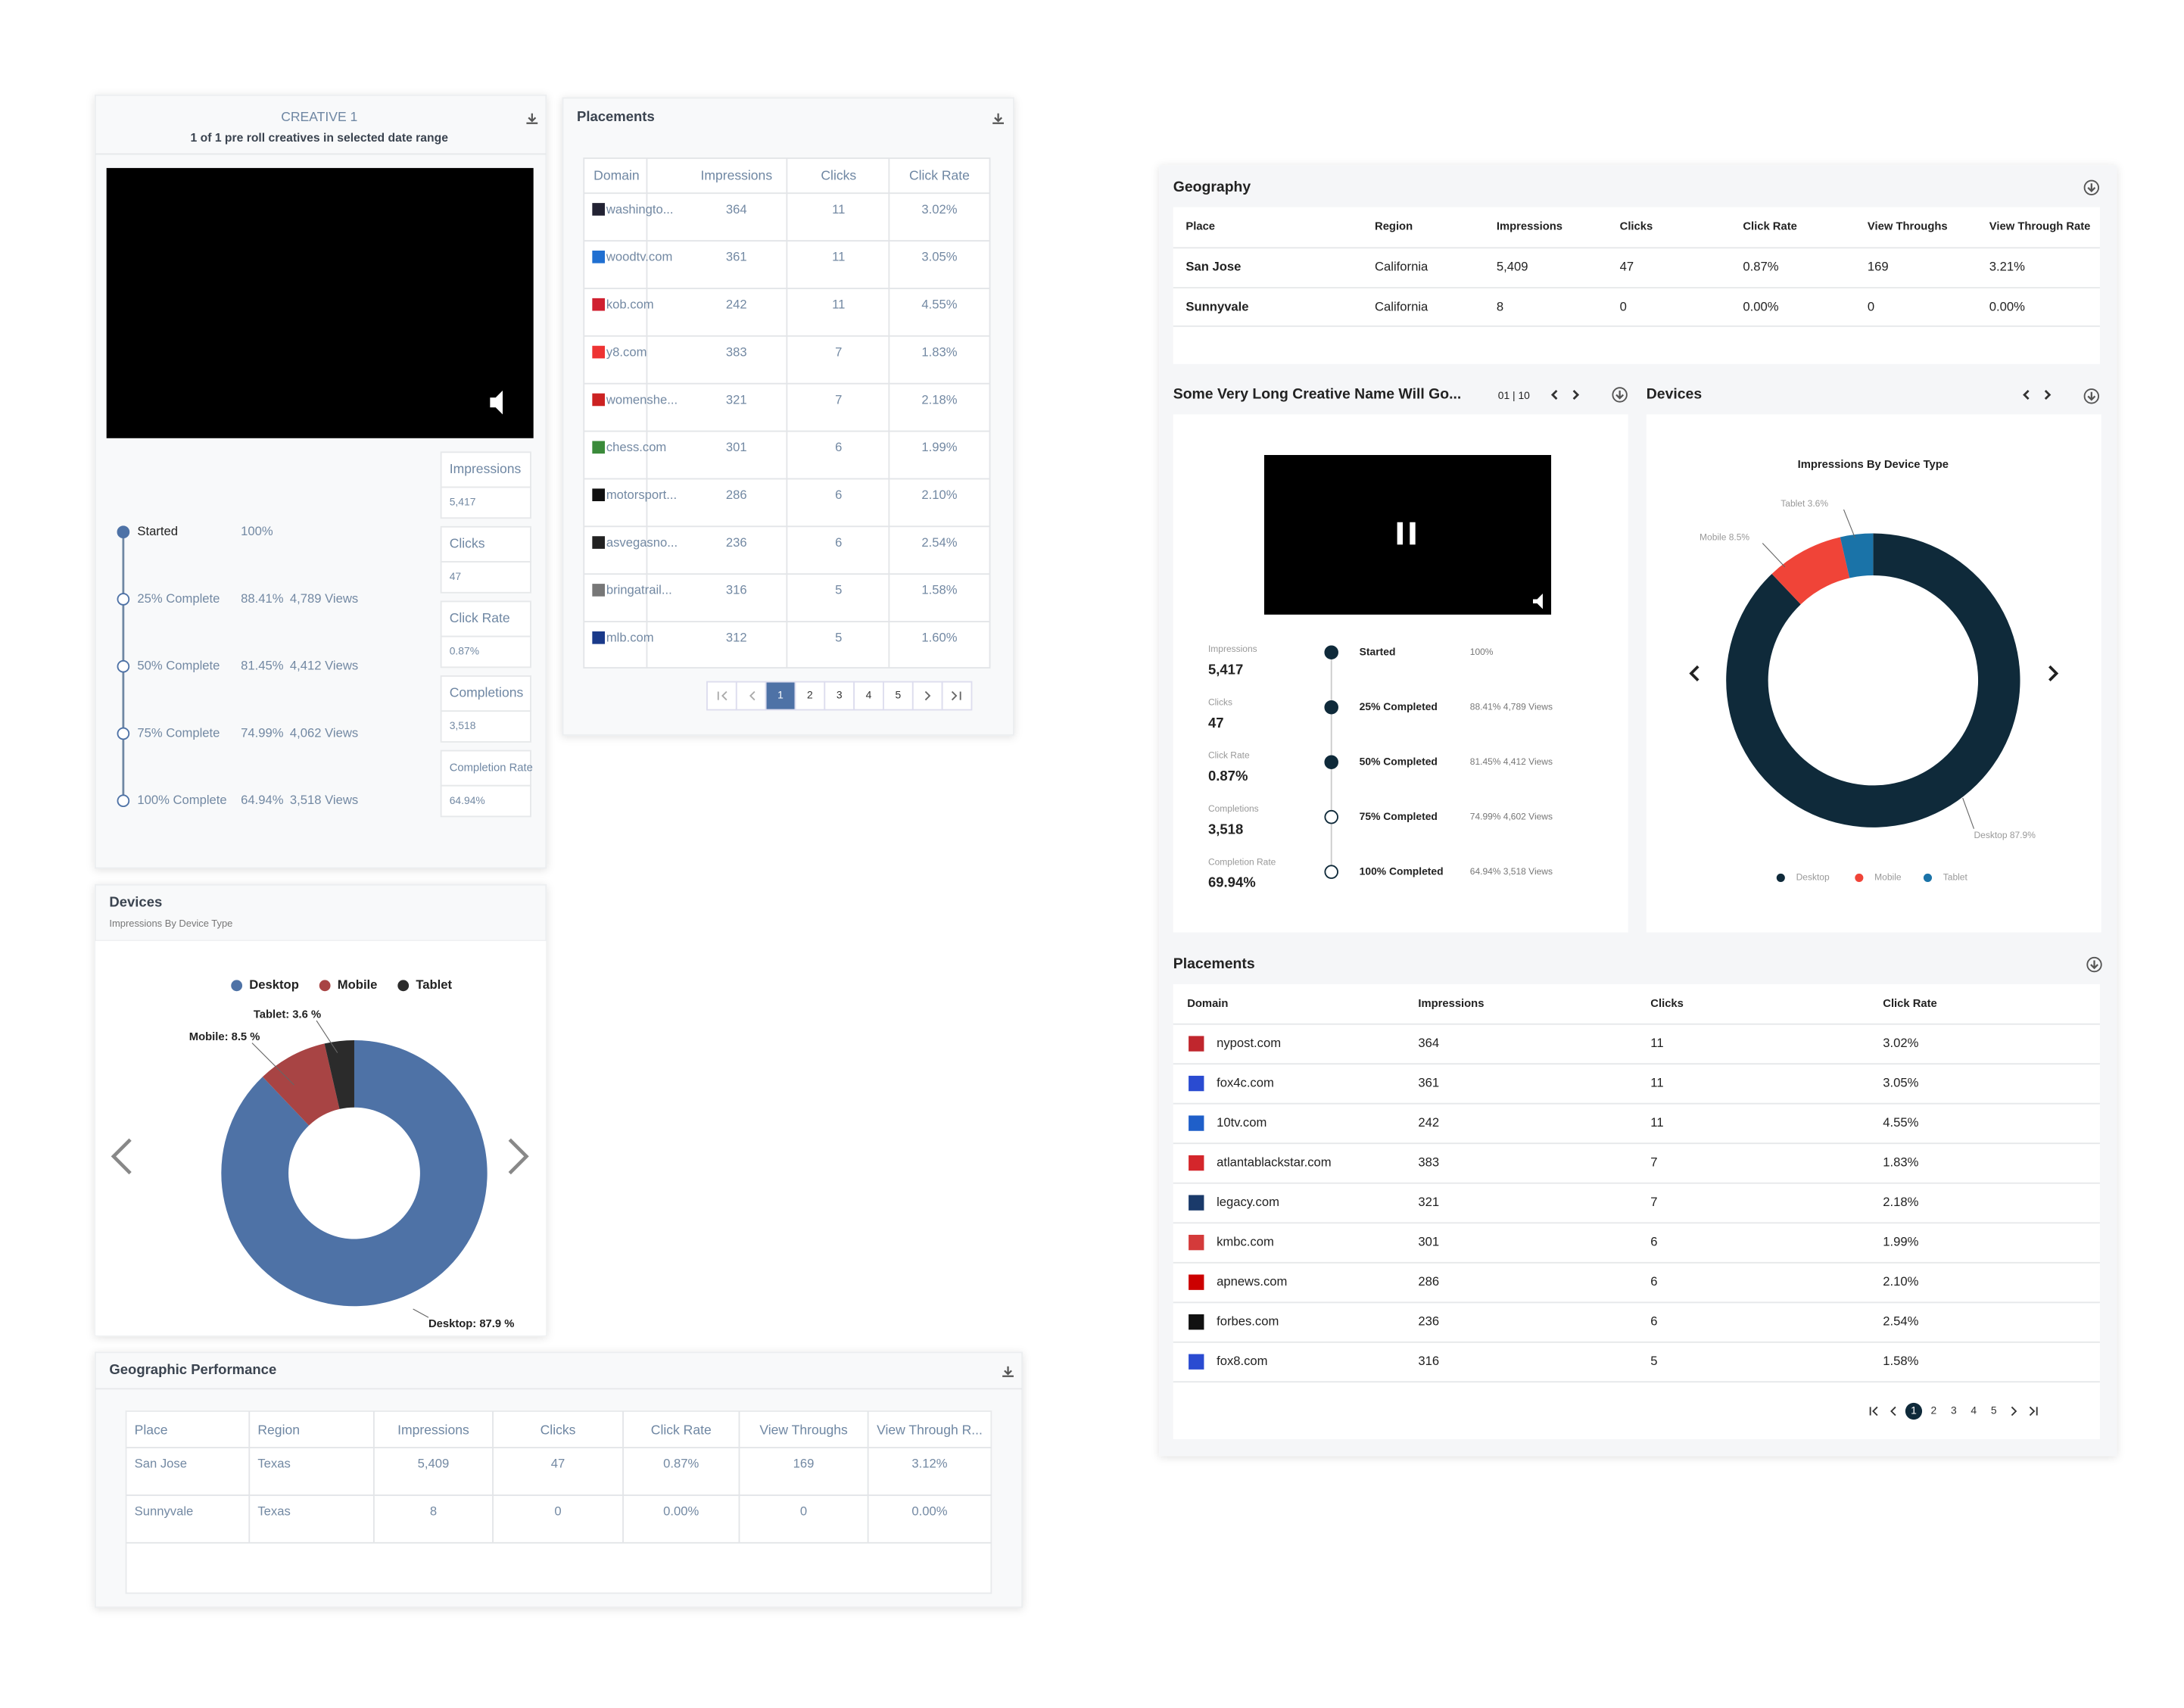 The width and height of the screenshot is (2184, 1708). I want to click on table-cell: 383, so click(1428, 1162).